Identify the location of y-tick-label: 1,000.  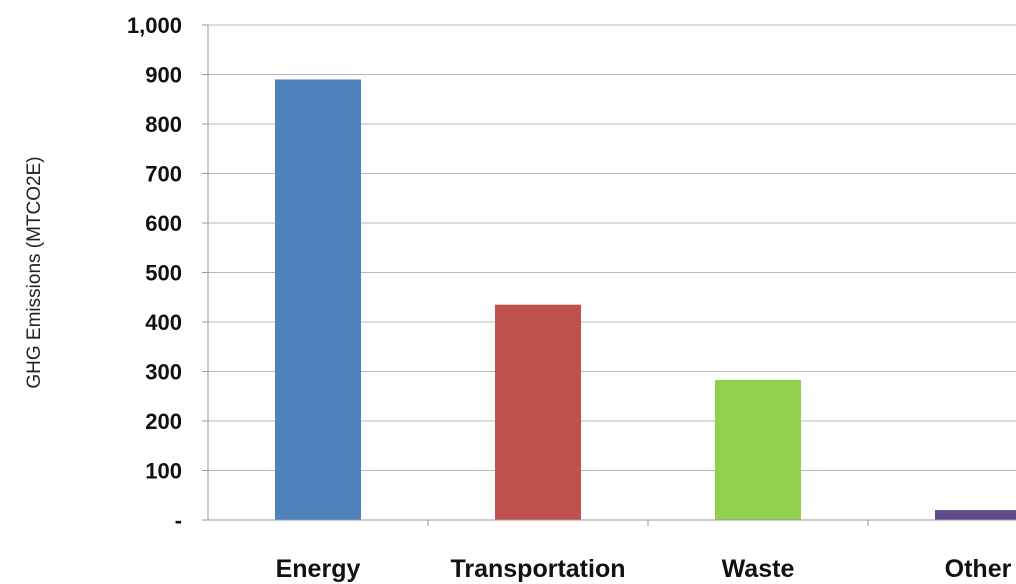
(154, 25).